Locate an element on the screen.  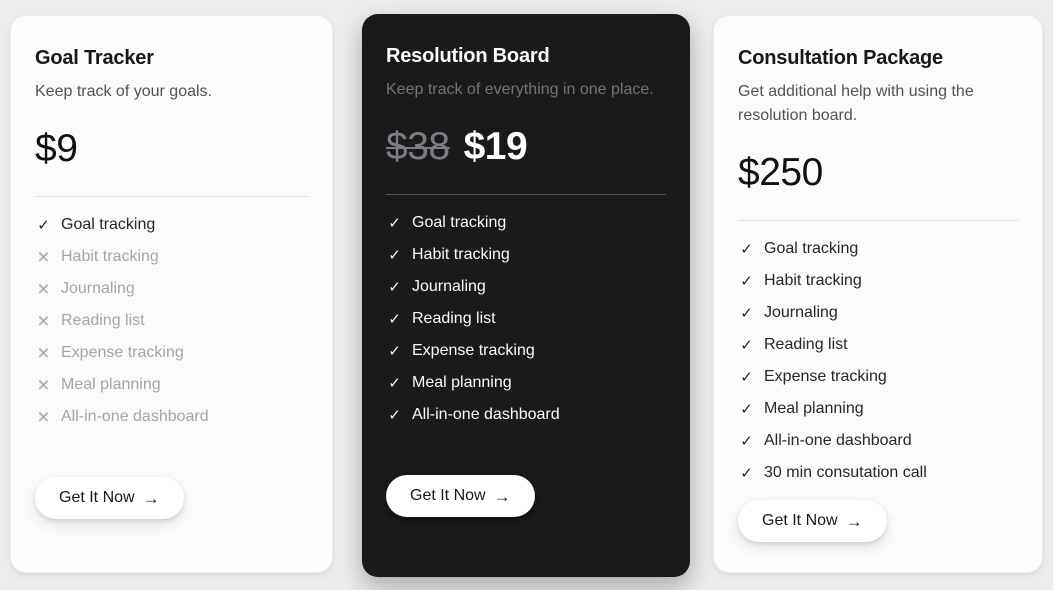
feature-item: × All-in-one dashboard is located at coordinates (171, 417).